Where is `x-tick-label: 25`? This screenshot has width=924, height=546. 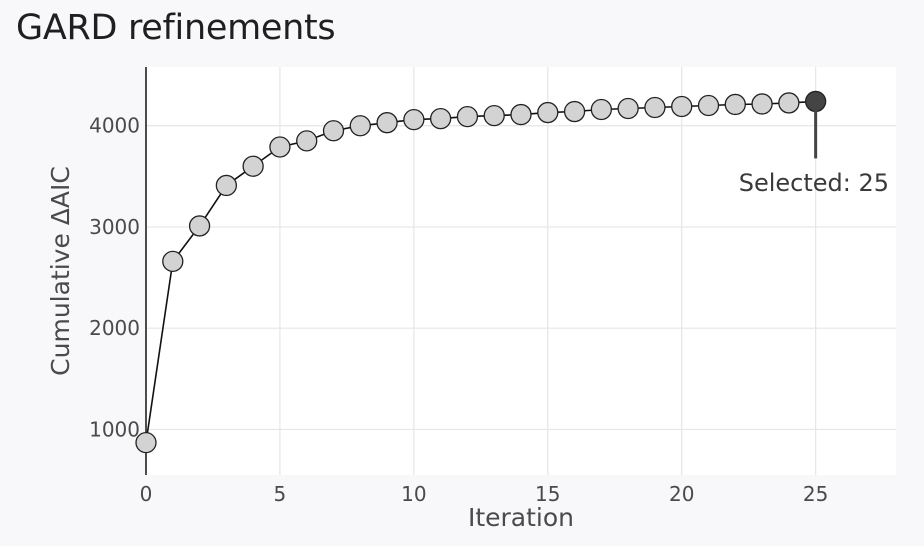
x-tick-label: 25 is located at coordinates (815, 494).